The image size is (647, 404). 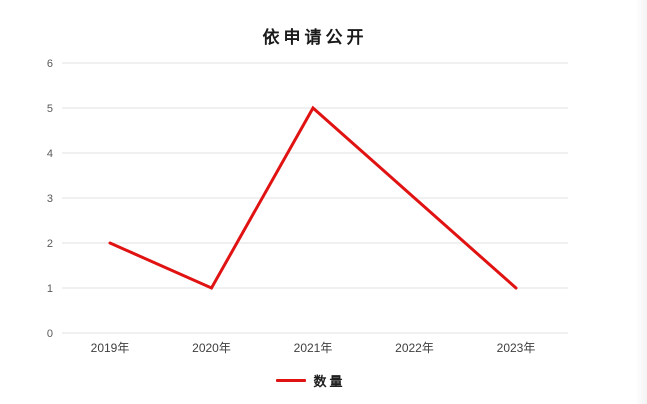 What do you see at coordinates (50, 199) in the screenshot?
I see `y-tick-label-3: 3` at bounding box center [50, 199].